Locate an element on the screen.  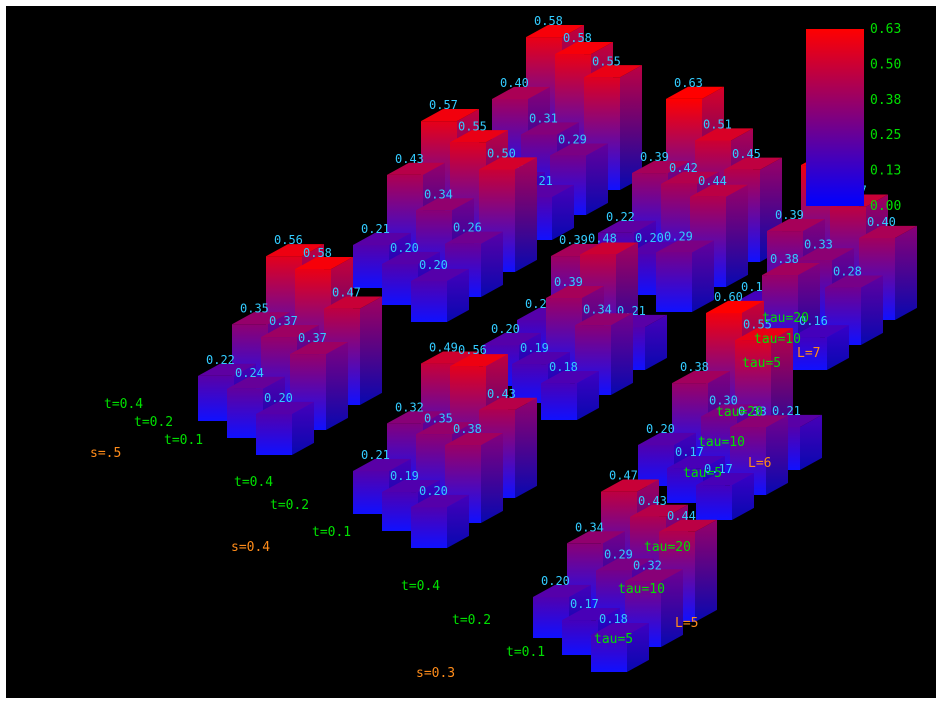
bar-value-label: 0.44 is located at coordinates (681, 516).